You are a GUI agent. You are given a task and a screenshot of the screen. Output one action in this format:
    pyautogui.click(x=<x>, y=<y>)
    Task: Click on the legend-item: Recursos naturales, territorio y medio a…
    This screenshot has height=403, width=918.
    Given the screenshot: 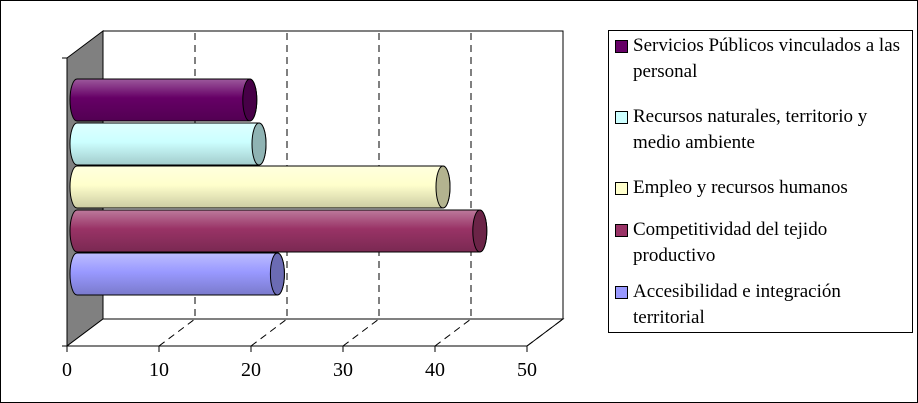 What is the action you would take?
    pyautogui.click(x=763, y=130)
    